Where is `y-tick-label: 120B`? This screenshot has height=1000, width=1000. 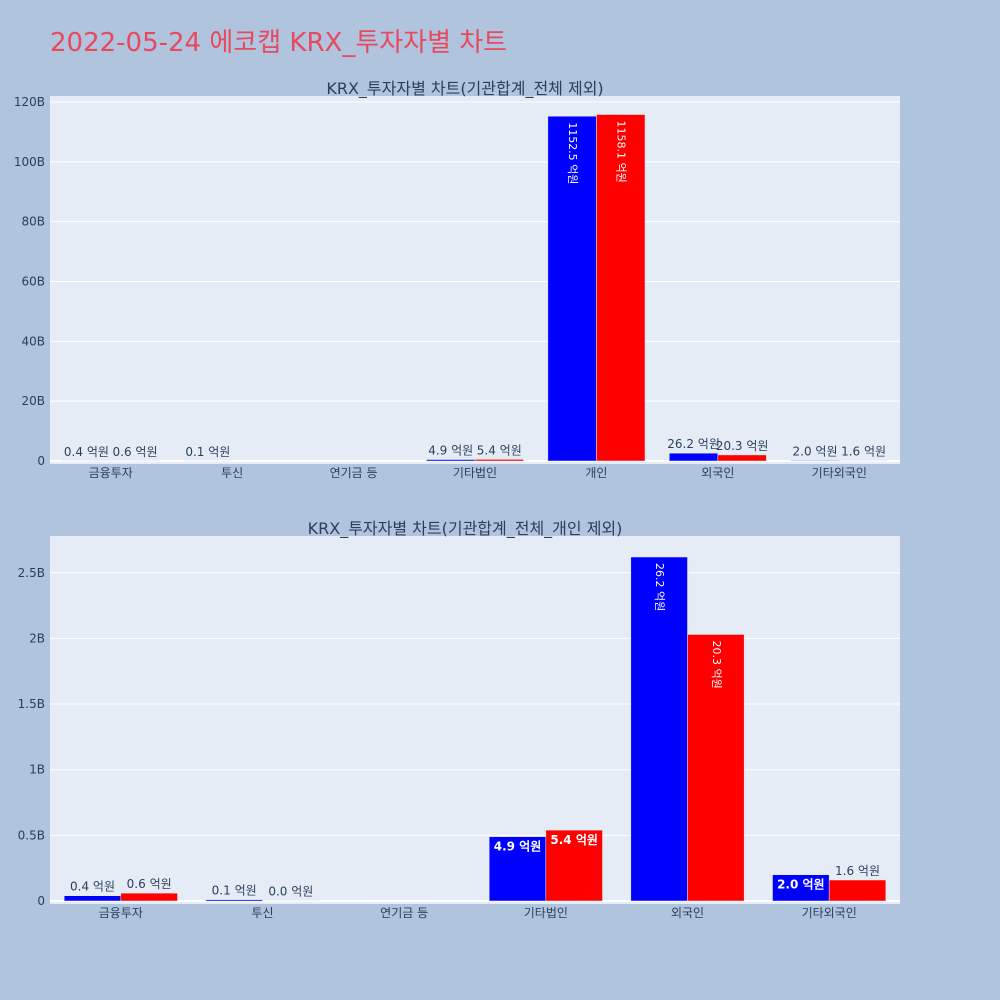 y-tick-label: 120B is located at coordinates (29, 102).